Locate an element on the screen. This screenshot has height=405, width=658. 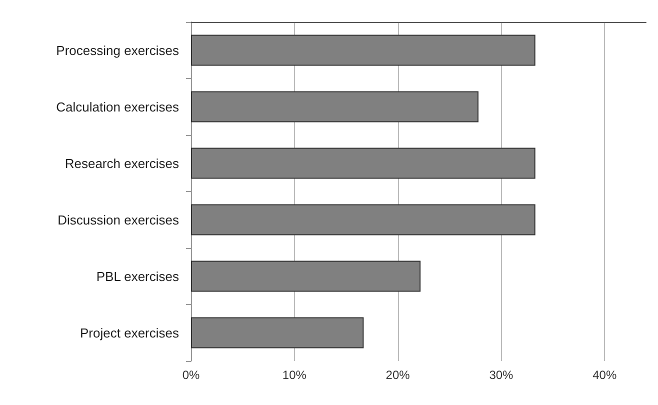
y-tick-label: Processing exercises is located at coordinates (118, 50).